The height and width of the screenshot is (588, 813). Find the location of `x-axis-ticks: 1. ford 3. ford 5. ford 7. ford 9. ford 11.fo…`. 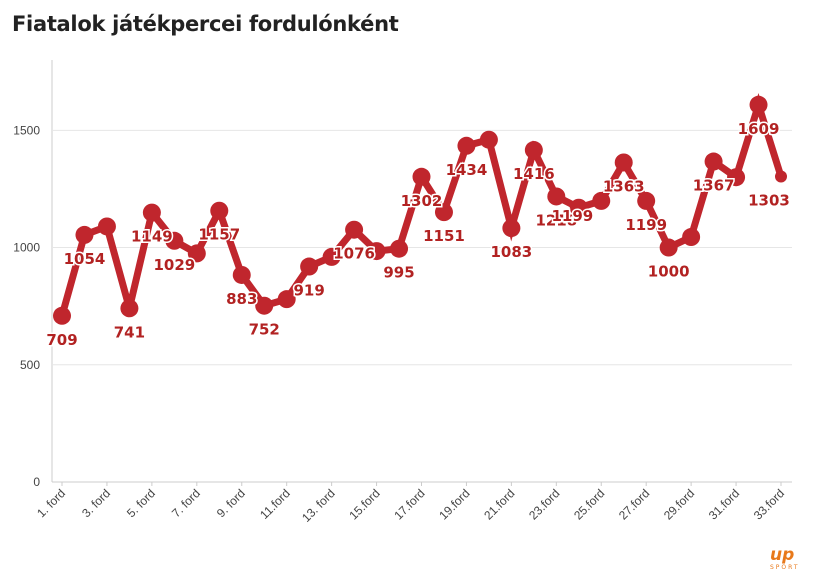

x-axis-ticks: 1. ford 3. ford 5. ford 7. ford 9. ford 11.fo… is located at coordinates (410, 503).